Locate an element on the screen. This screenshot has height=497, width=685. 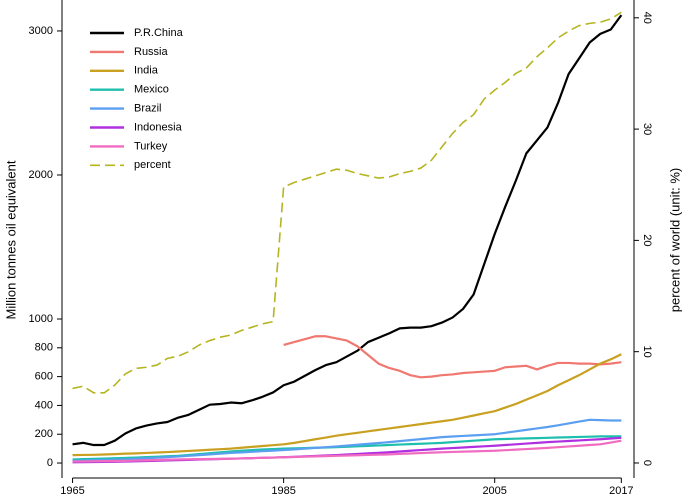
x-tick-label: 1965 is located at coordinates (72, 491).